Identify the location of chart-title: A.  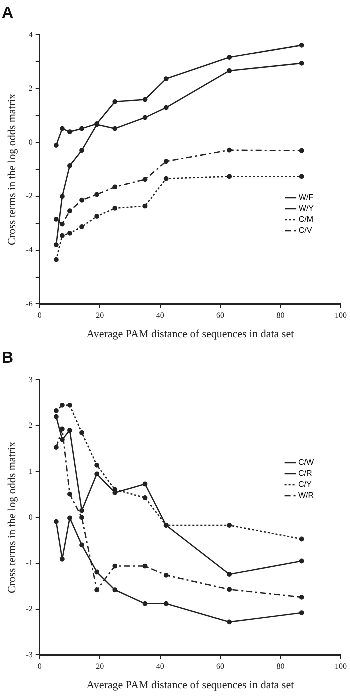
(8, 13).